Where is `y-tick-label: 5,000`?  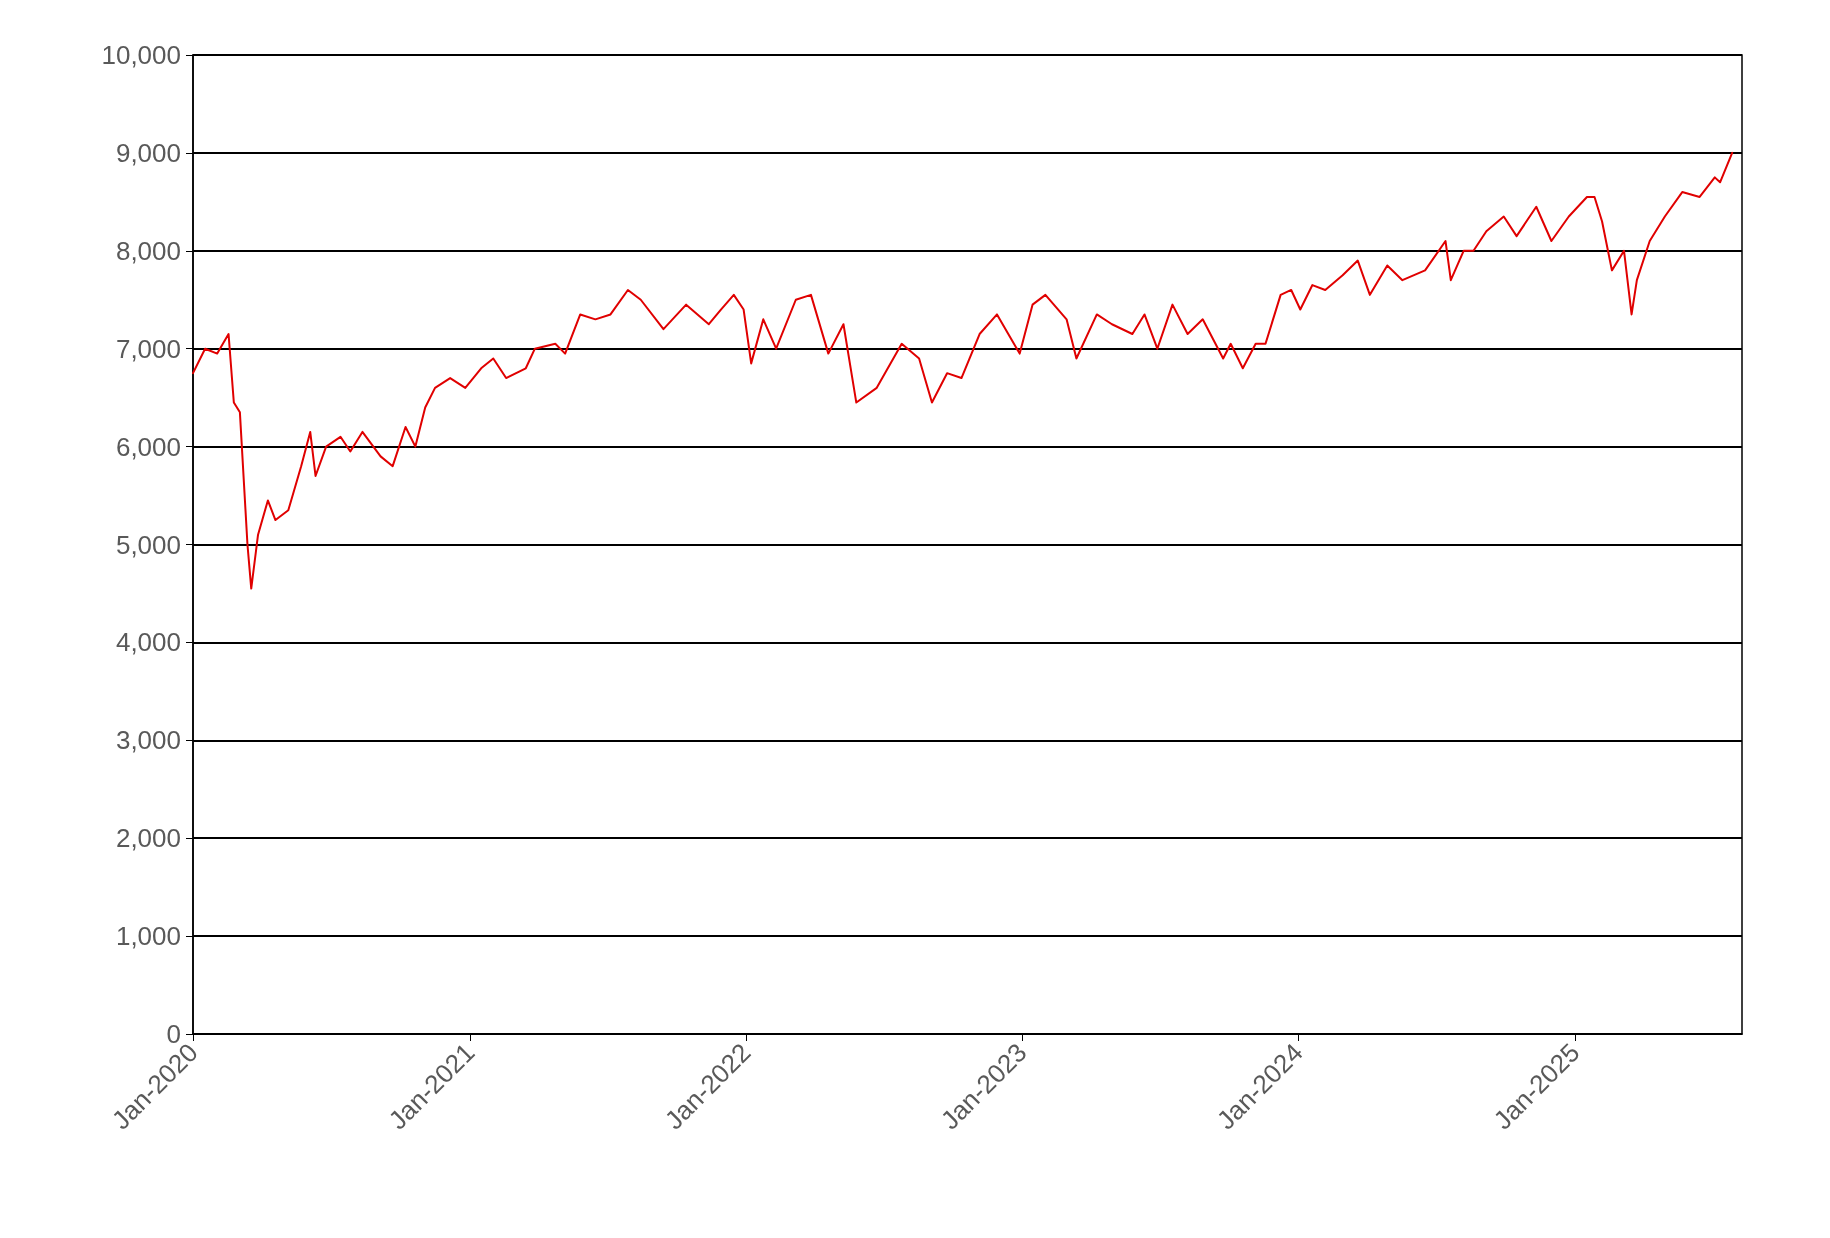
y-tick-label: 5,000 is located at coordinates (148, 544).